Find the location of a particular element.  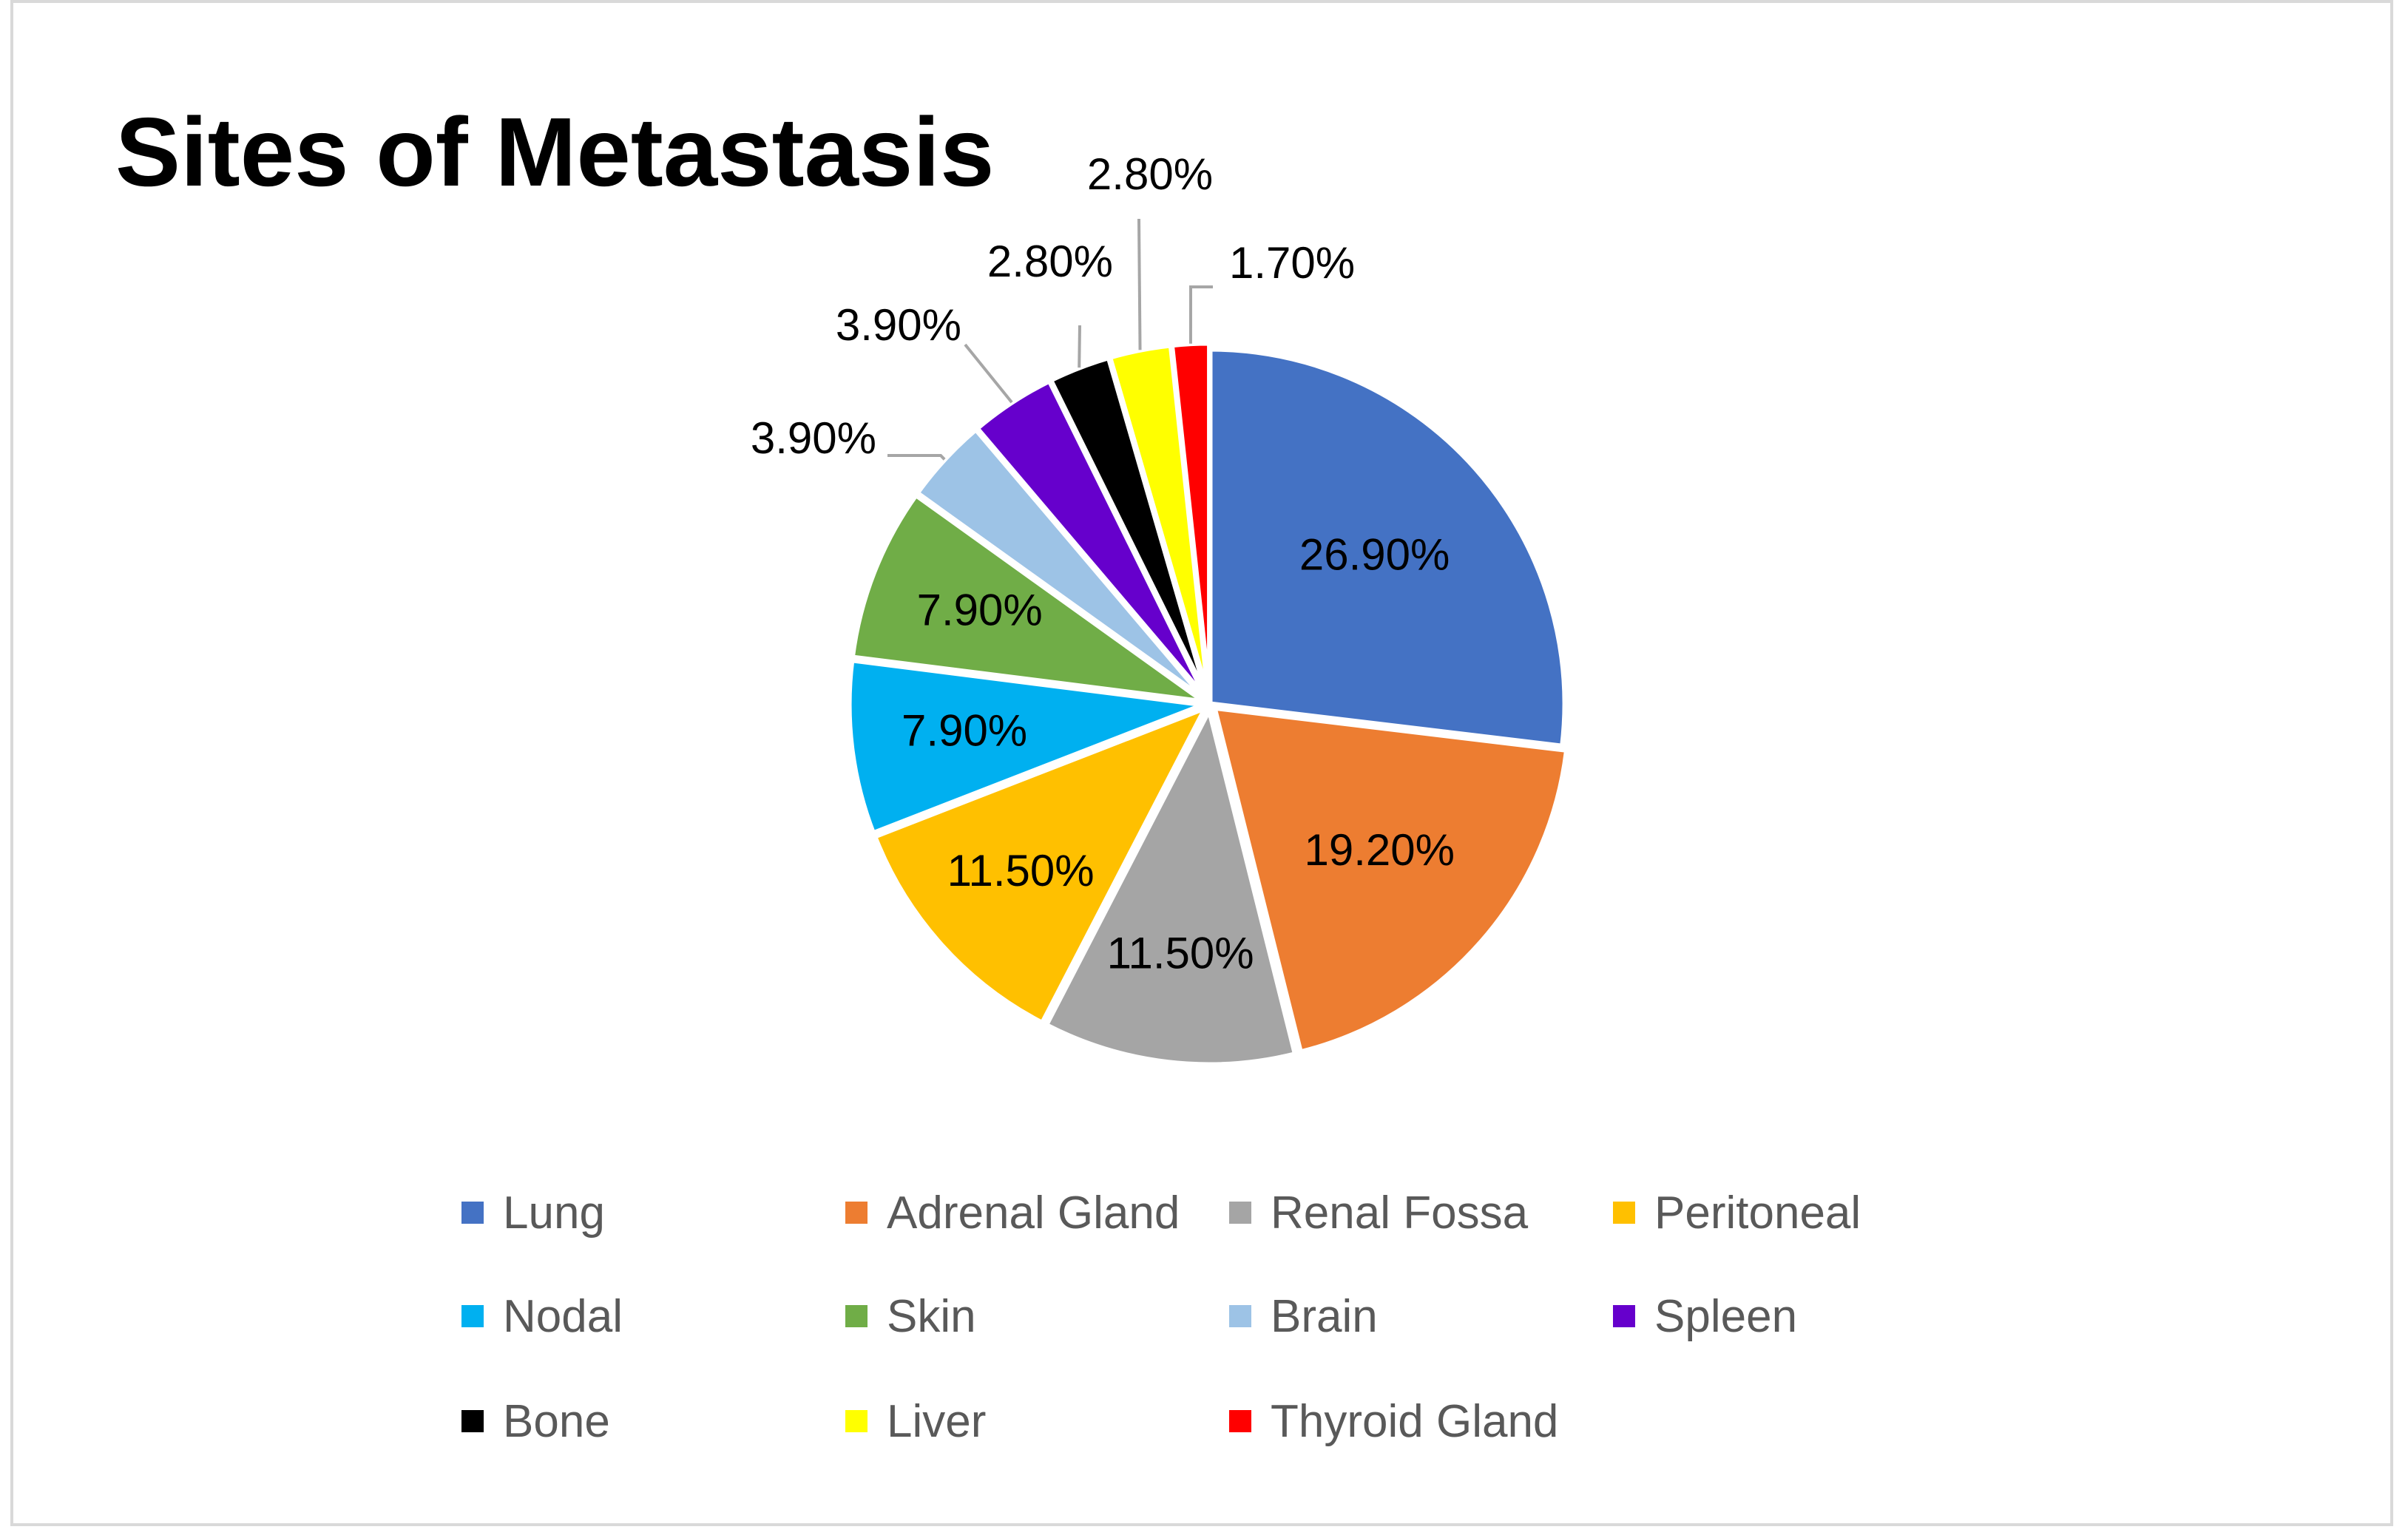

legend-item-adrenal-gland: Adrenal Gland is located at coordinates (1012, 1212).